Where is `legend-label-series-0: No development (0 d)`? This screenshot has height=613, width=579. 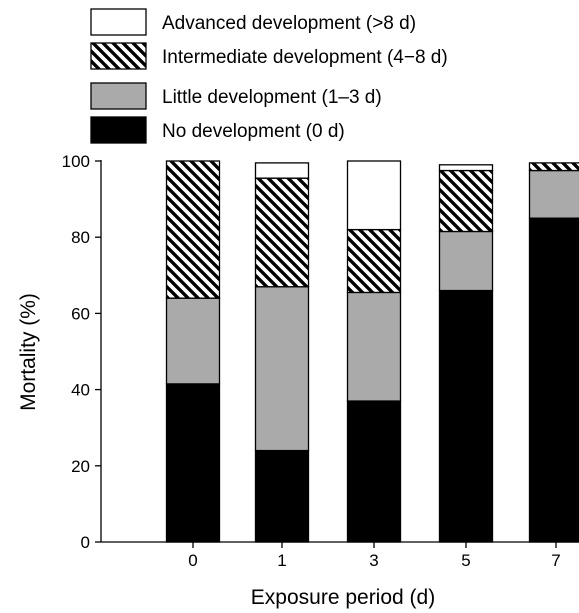
legend-label-series-0: No development (0 d) is located at coordinates (253, 131).